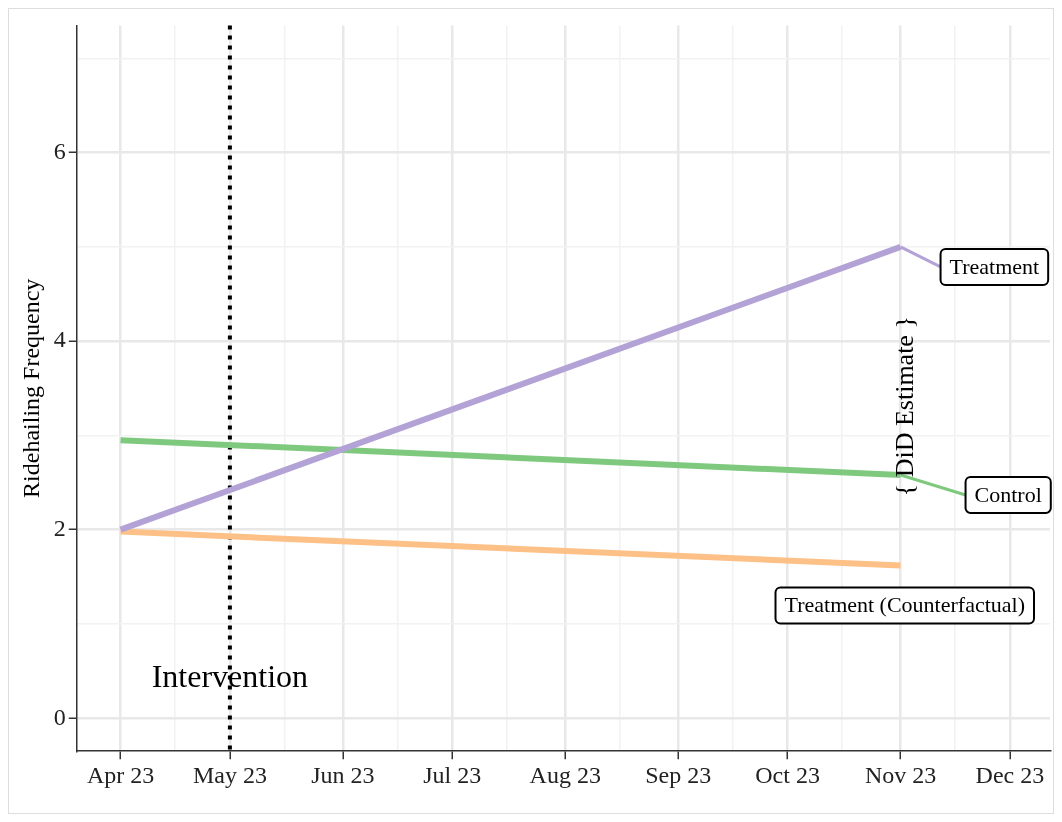 Image resolution: width=1062 pixels, height=822 pixels. What do you see at coordinates (900, 774) in the screenshot?
I see `x-tick-label: Nov 23` at bounding box center [900, 774].